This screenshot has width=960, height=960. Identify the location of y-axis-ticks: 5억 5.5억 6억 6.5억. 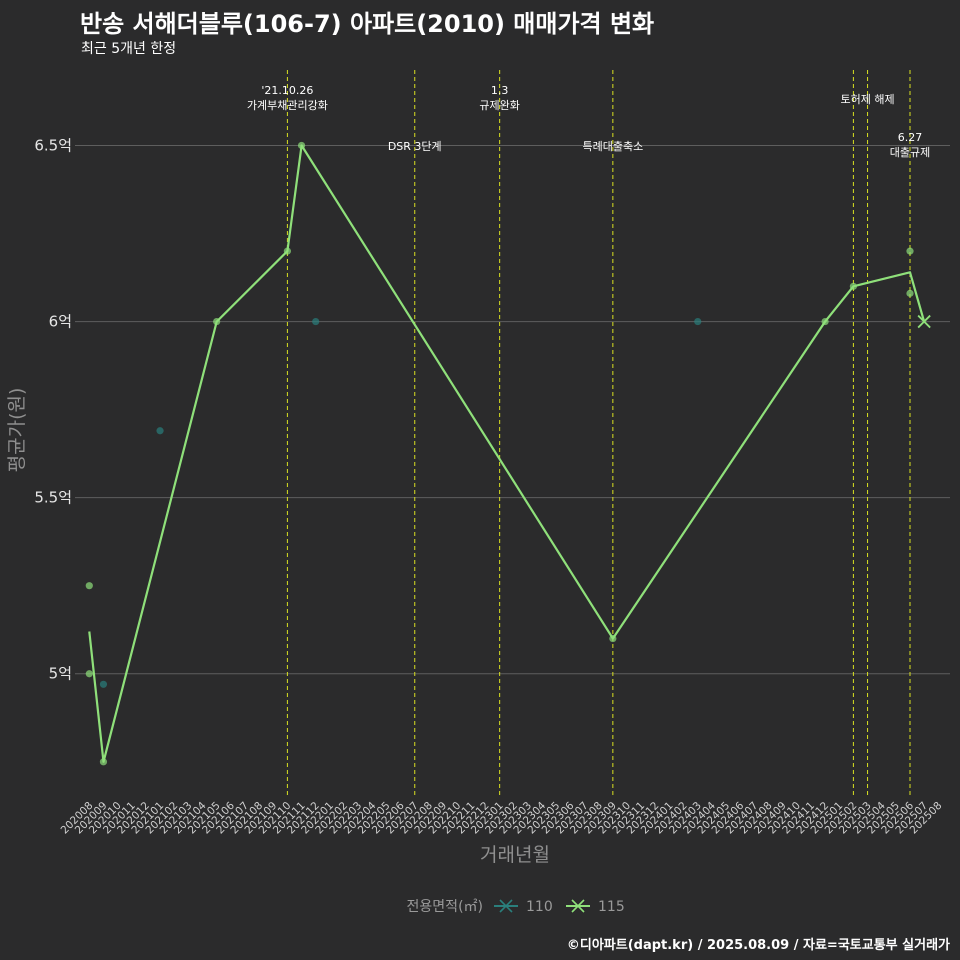
(53, 409).